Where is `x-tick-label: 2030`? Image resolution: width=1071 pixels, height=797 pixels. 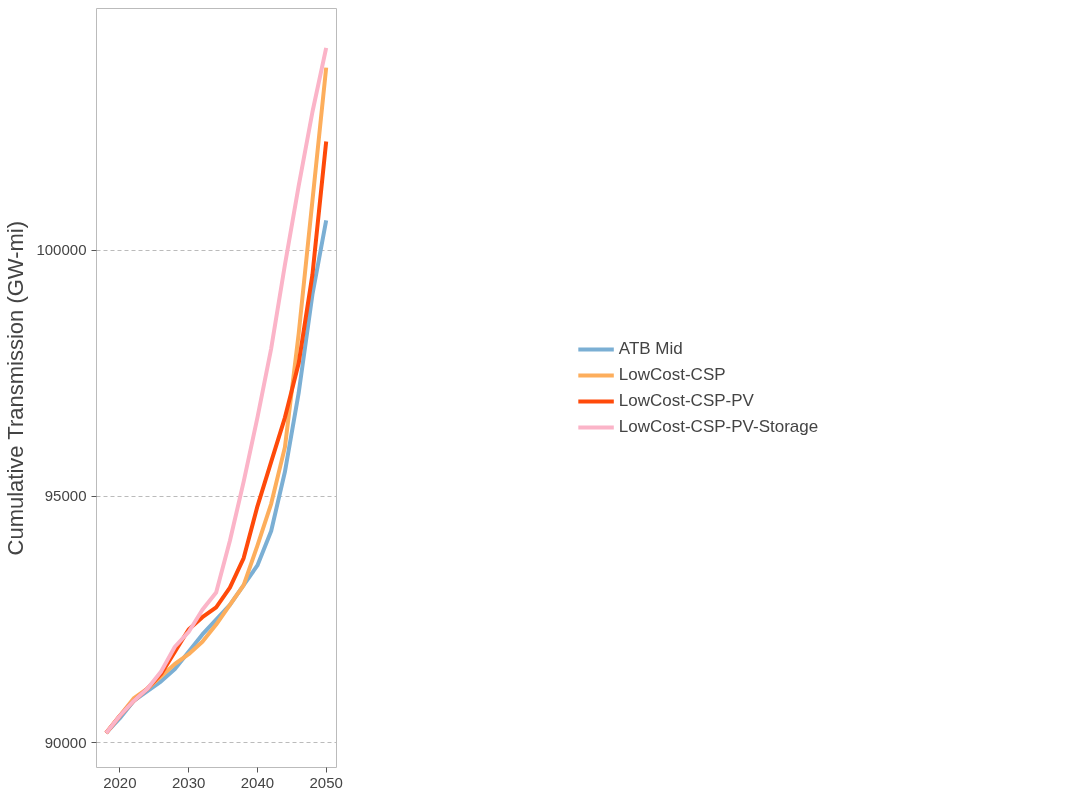 x-tick-label: 2030 is located at coordinates (188, 782).